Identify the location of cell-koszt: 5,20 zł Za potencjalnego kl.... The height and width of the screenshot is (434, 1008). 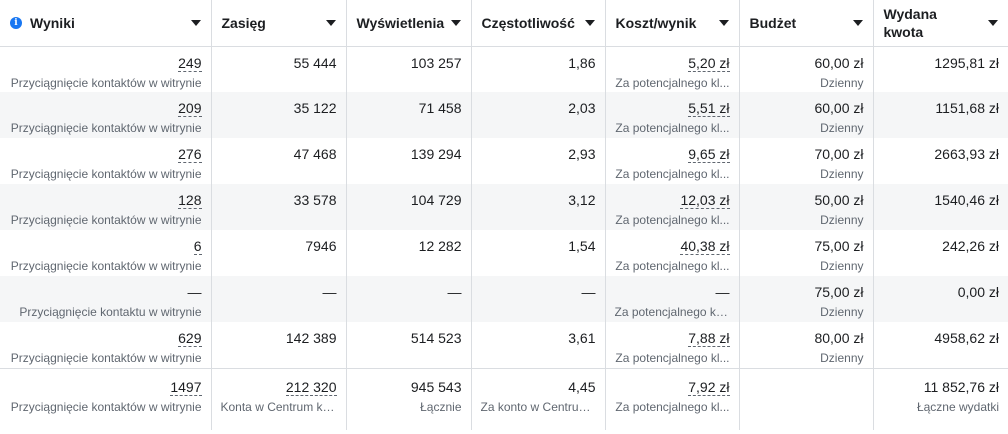
(672, 69).